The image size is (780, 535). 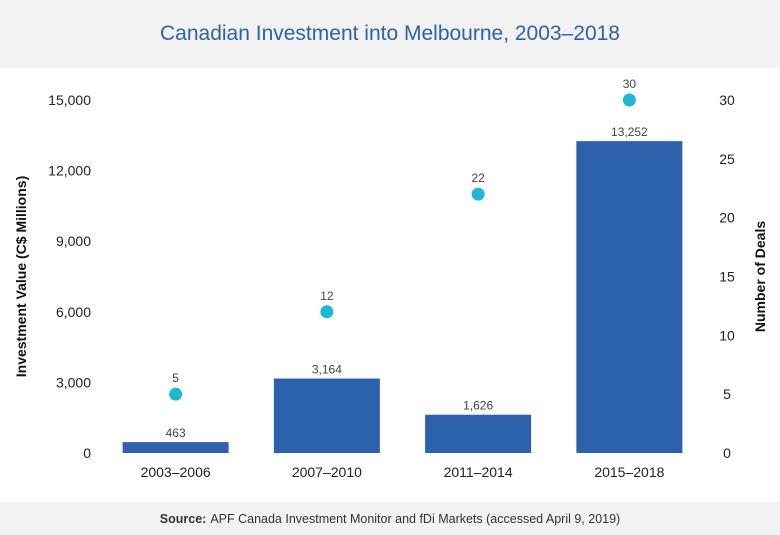 What do you see at coordinates (327, 296) in the screenshot?
I see `deal-count-label: 12` at bounding box center [327, 296].